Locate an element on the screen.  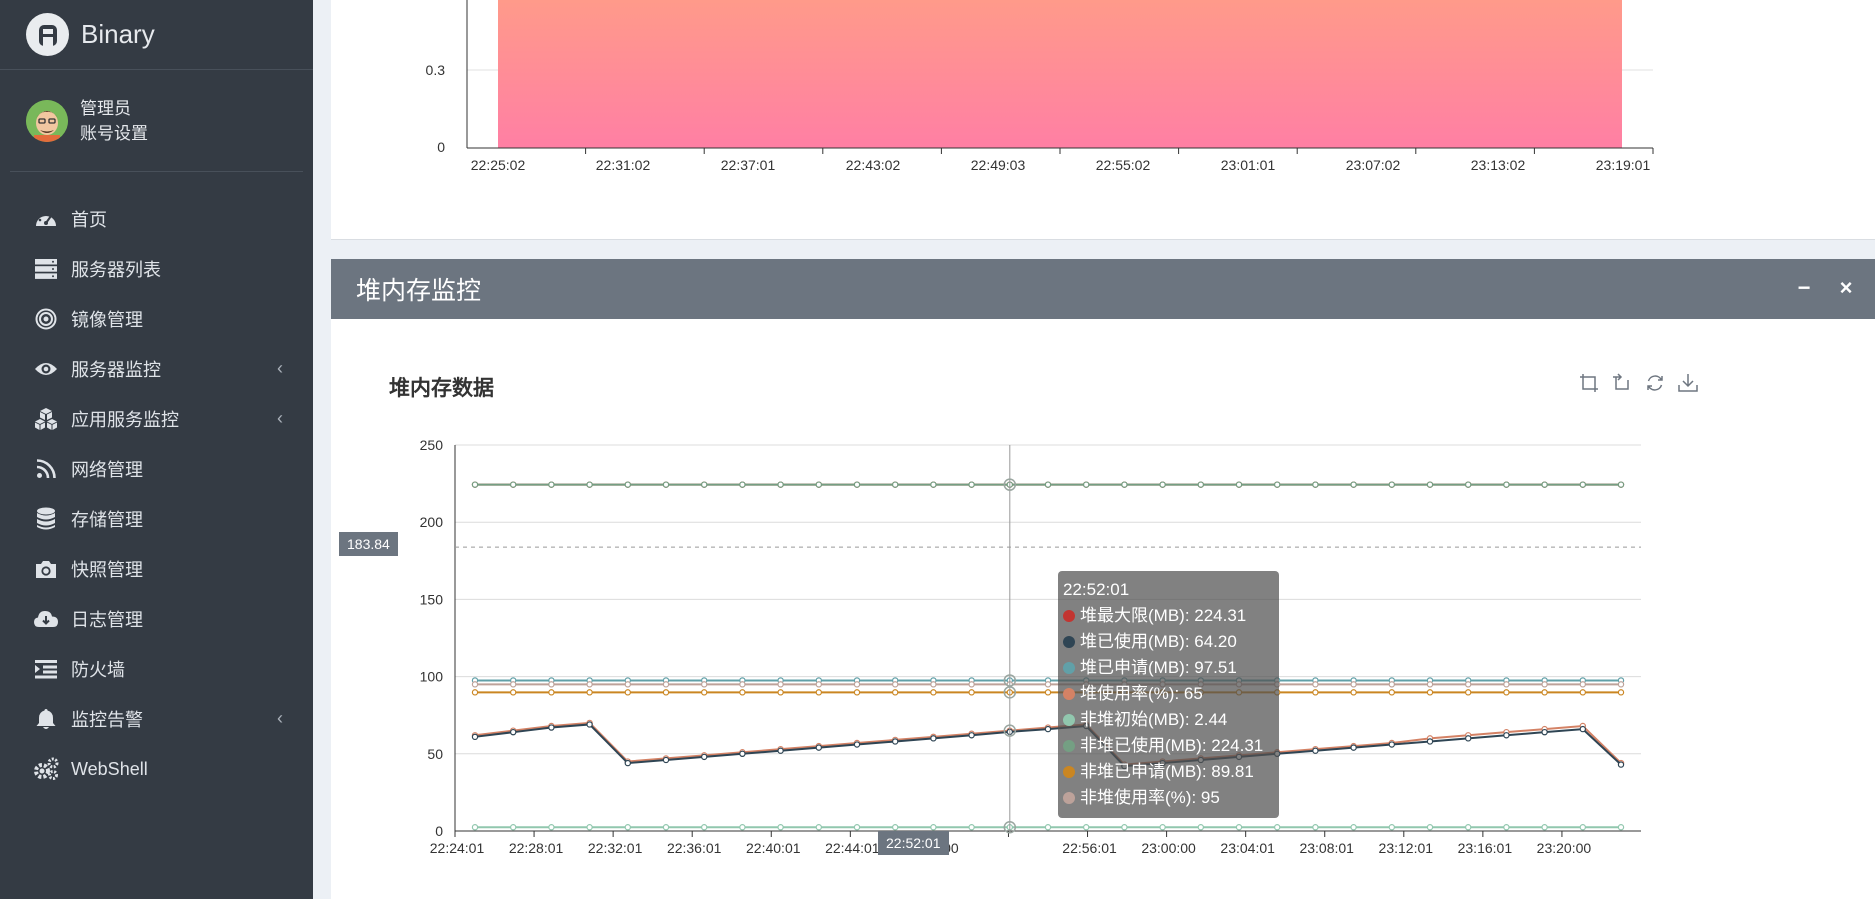
restore-icon is located at coordinates (1655, 383).